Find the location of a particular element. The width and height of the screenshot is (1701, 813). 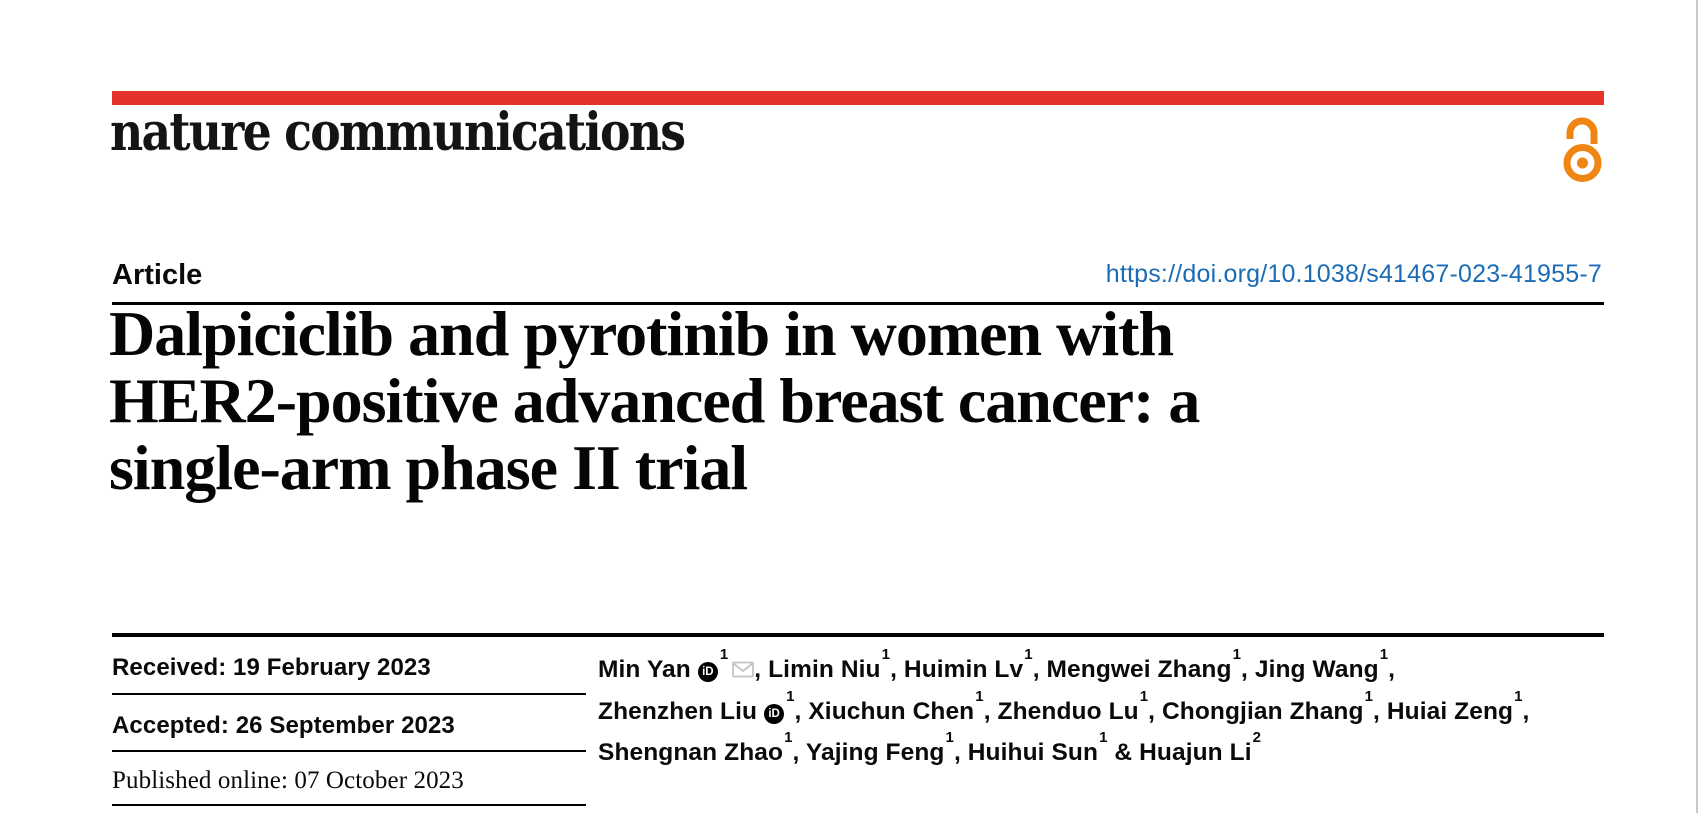

author-name: Limin Niu is located at coordinates (824, 670).